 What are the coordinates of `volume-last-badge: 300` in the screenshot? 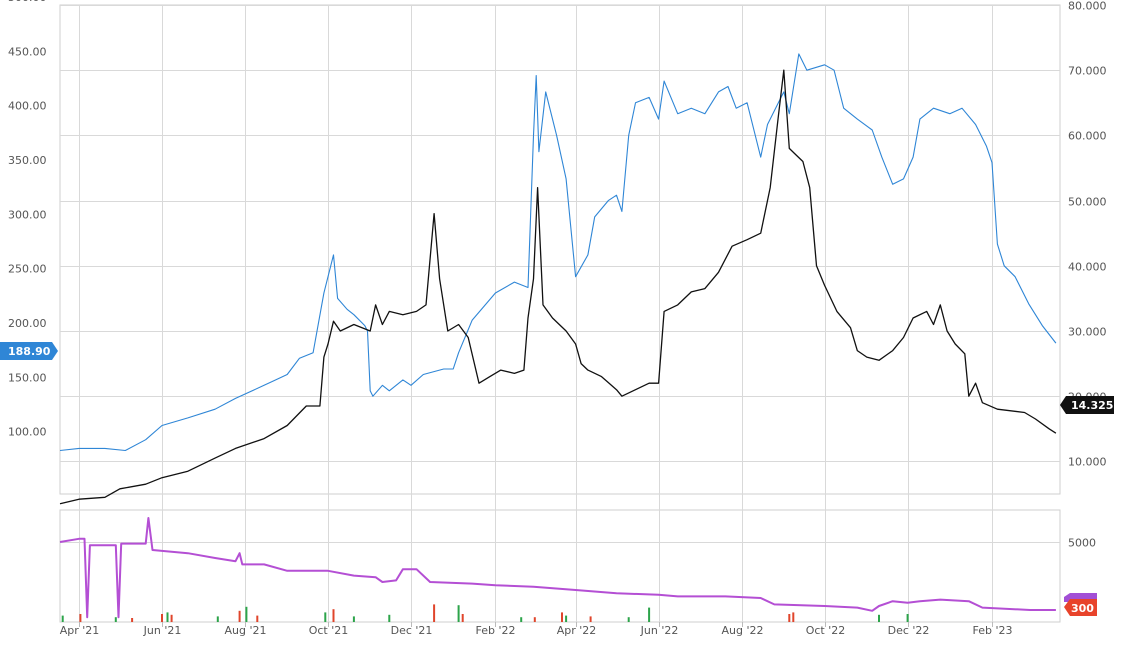 It's located at (1080, 604).